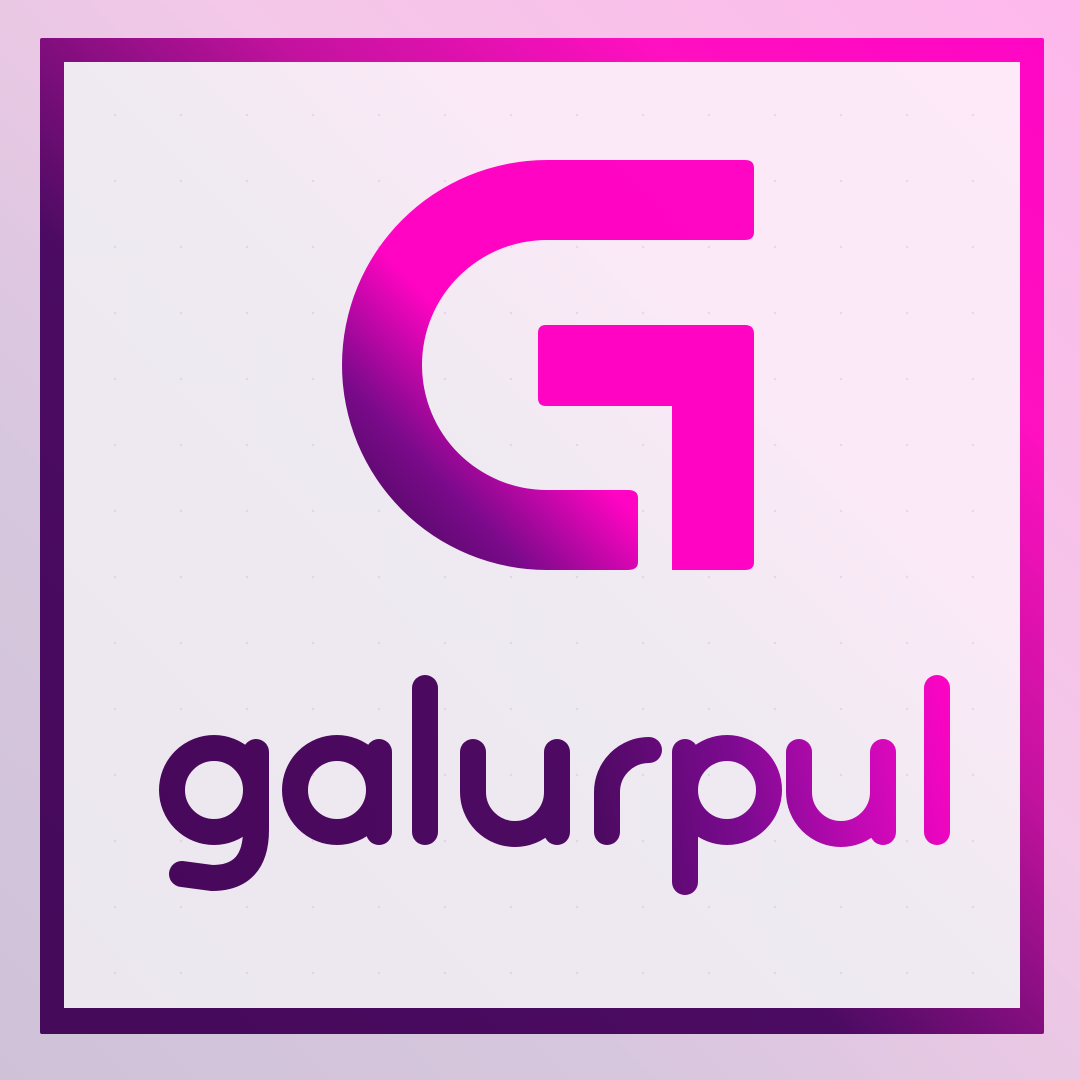 Image resolution: width=1080 pixels, height=1080 pixels. I want to click on wordmark-text: galurpul, so click(555, 779).